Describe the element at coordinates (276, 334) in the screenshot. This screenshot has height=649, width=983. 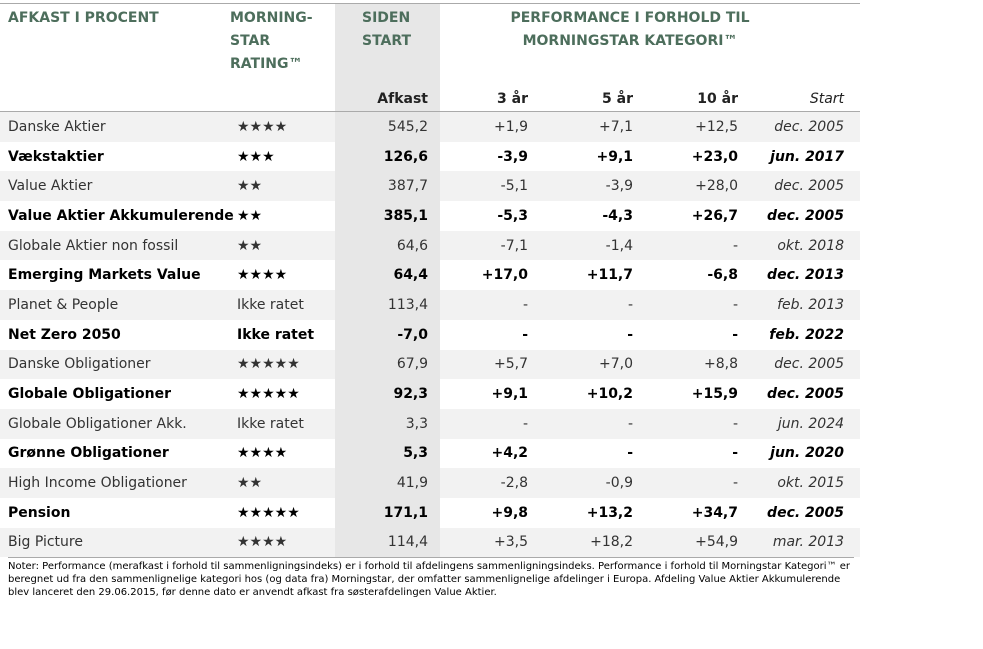
I see `rating: Ikke ratet` at that location.